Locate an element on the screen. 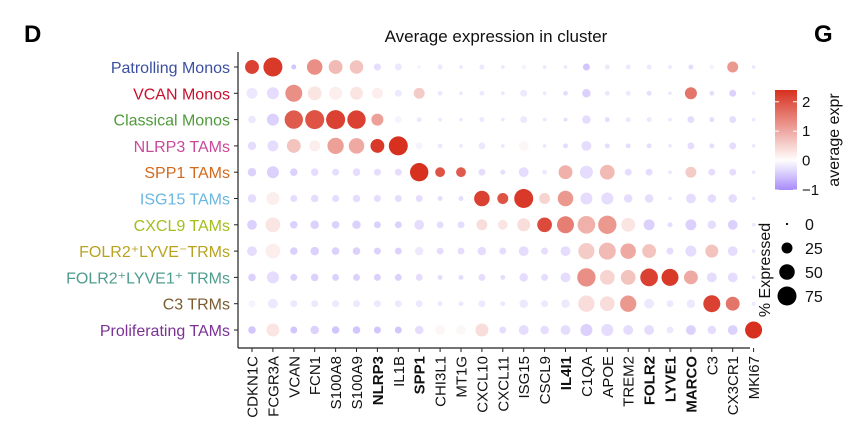 The width and height of the screenshot is (848, 448). gene-label-12: CXCL11 is located at coordinates (503, 384).